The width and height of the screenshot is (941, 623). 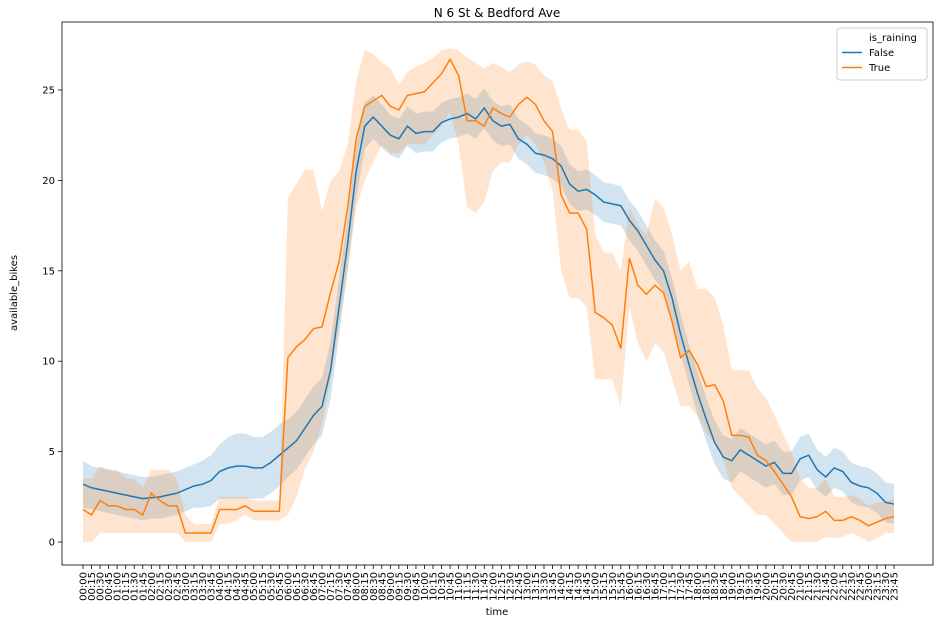 I want to click on x-tick-label: 08:15, so click(x=365, y=586).